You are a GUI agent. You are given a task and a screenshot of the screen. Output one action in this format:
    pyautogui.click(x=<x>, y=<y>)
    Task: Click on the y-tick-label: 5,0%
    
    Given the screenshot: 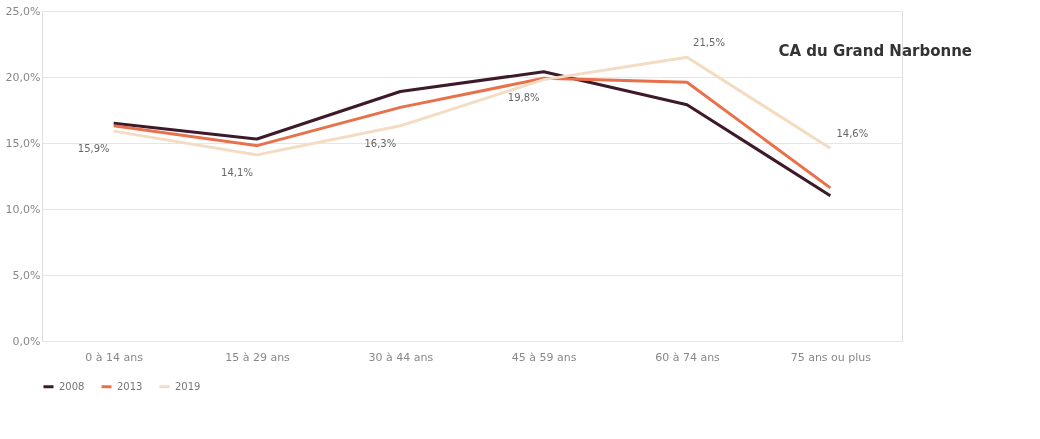 What is the action you would take?
    pyautogui.click(x=26, y=275)
    